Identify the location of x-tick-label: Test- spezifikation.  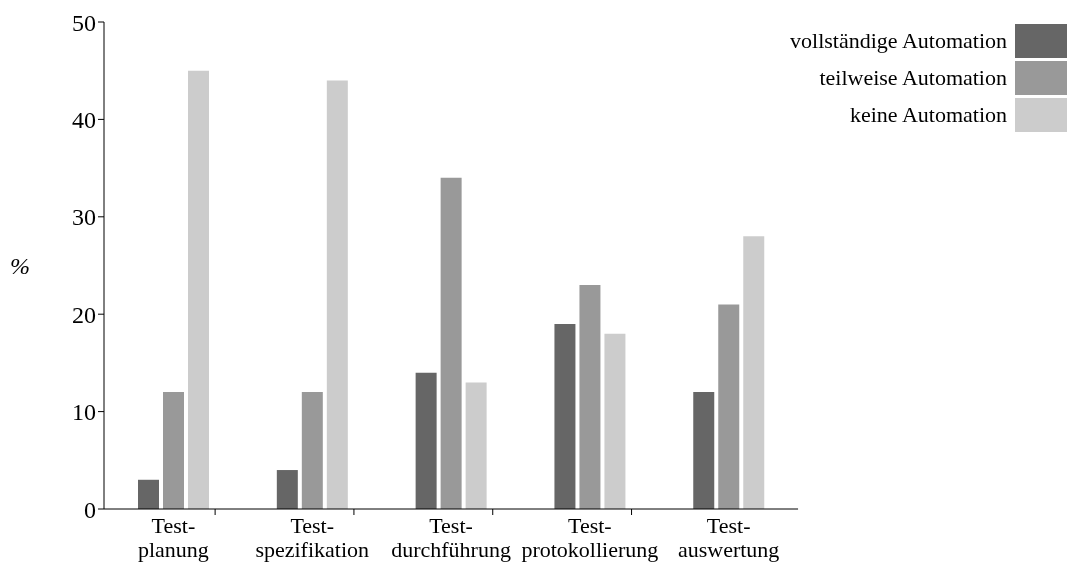
(312, 537).